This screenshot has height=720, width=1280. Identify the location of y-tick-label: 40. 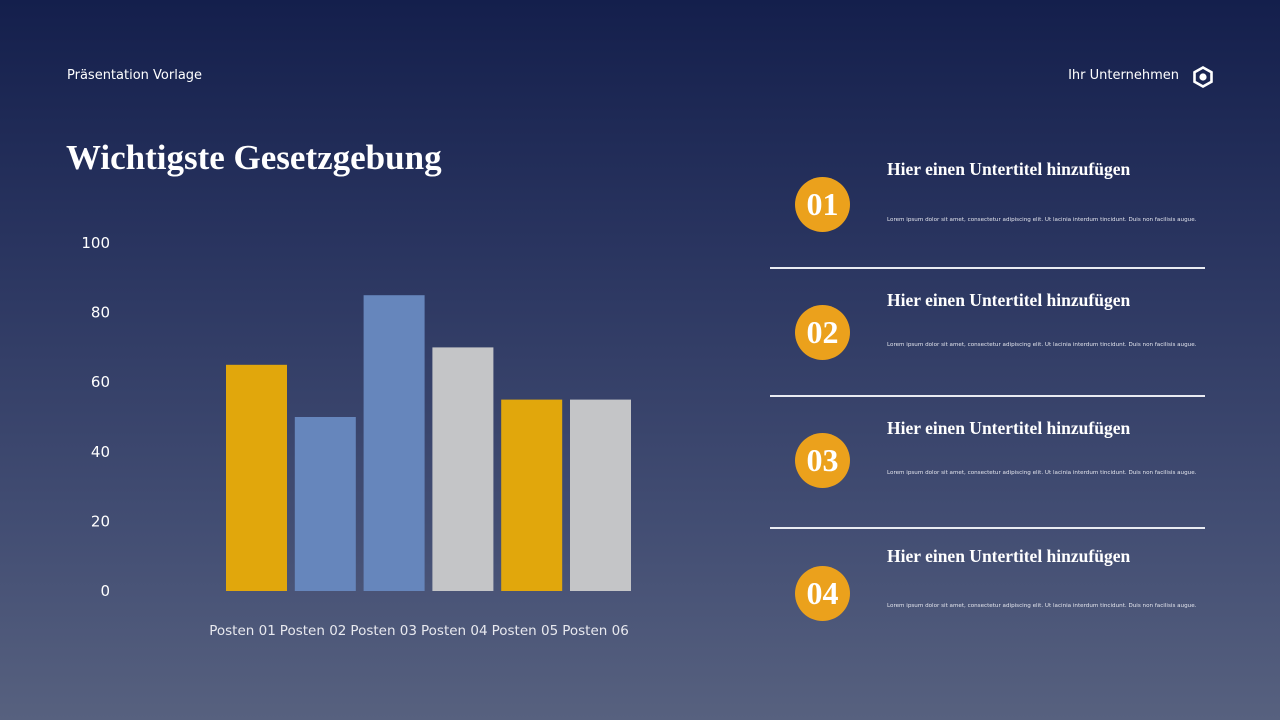
(100, 452).